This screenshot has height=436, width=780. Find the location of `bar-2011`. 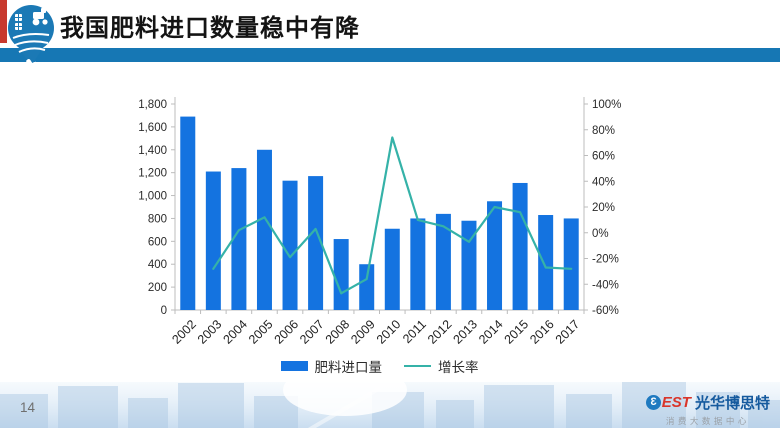

bar-2011 is located at coordinates (418, 264).